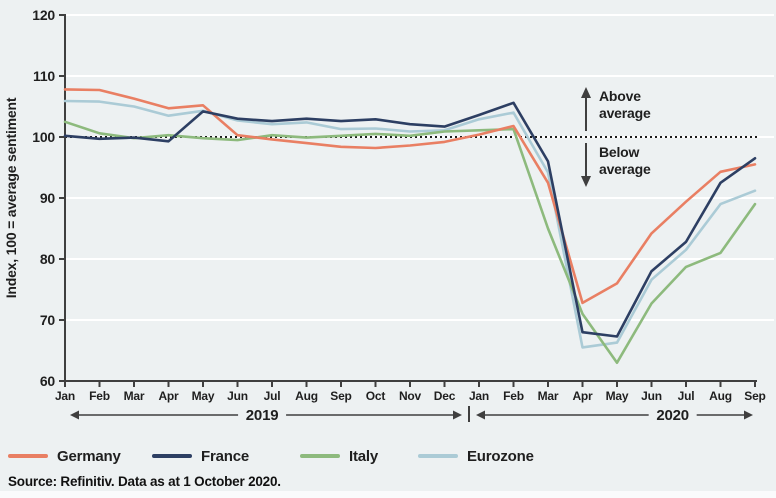 The image size is (776, 498). Describe the element at coordinates (620, 96) in the screenshot. I see `above-average-label: Above` at that location.